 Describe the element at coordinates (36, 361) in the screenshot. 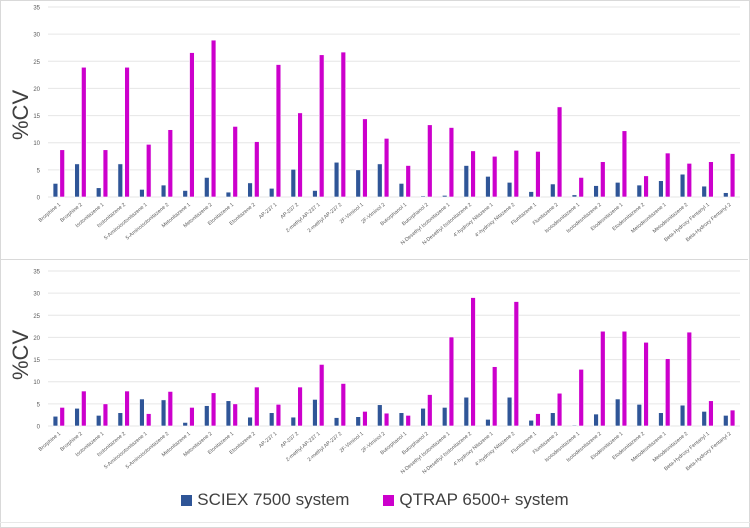

I see `y-tick-label: 15` at that location.